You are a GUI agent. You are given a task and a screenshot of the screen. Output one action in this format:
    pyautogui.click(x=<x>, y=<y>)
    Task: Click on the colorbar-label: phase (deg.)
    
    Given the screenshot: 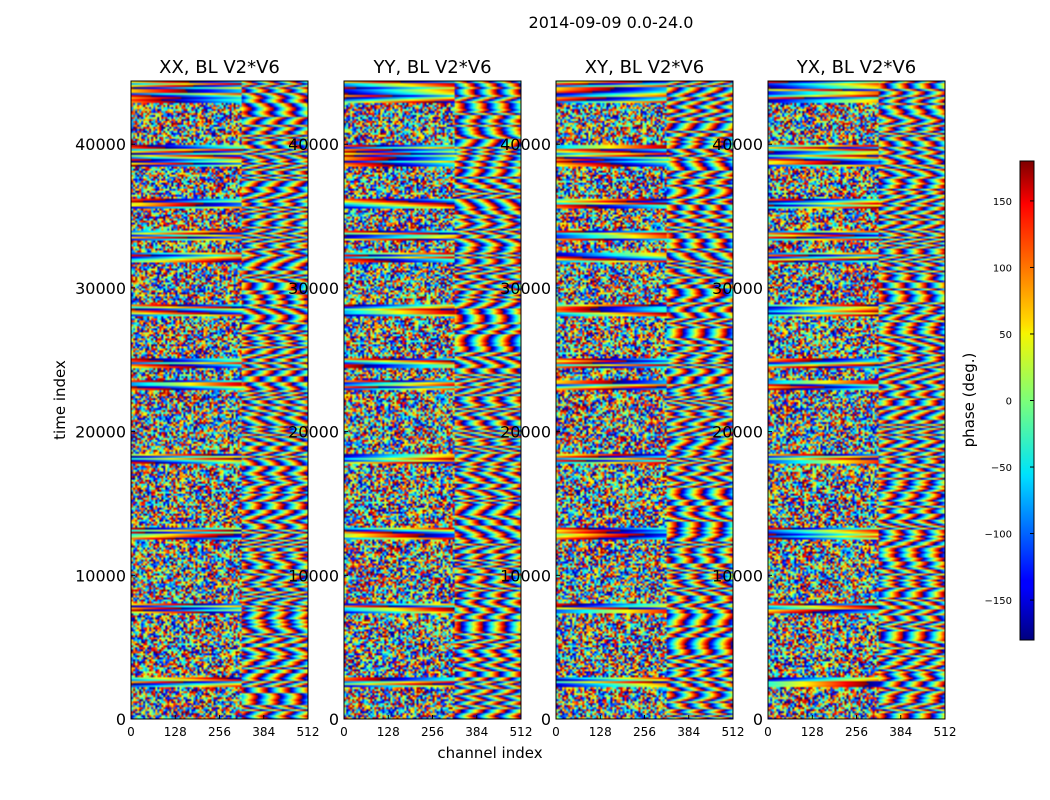 What is the action you would take?
    pyautogui.click(x=969, y=400)
    